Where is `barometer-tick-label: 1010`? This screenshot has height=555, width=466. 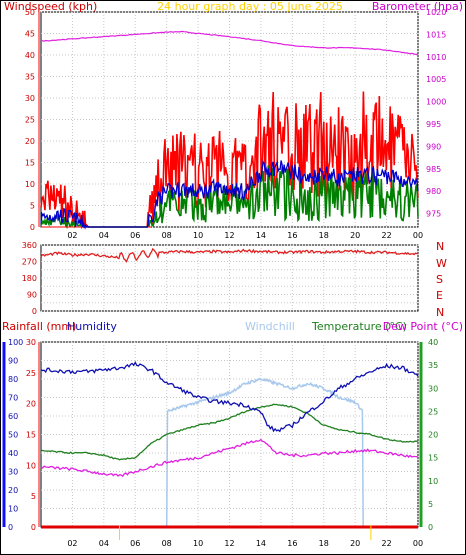 barometer-tick-label: 1010 is located at coordinates (436, 57).